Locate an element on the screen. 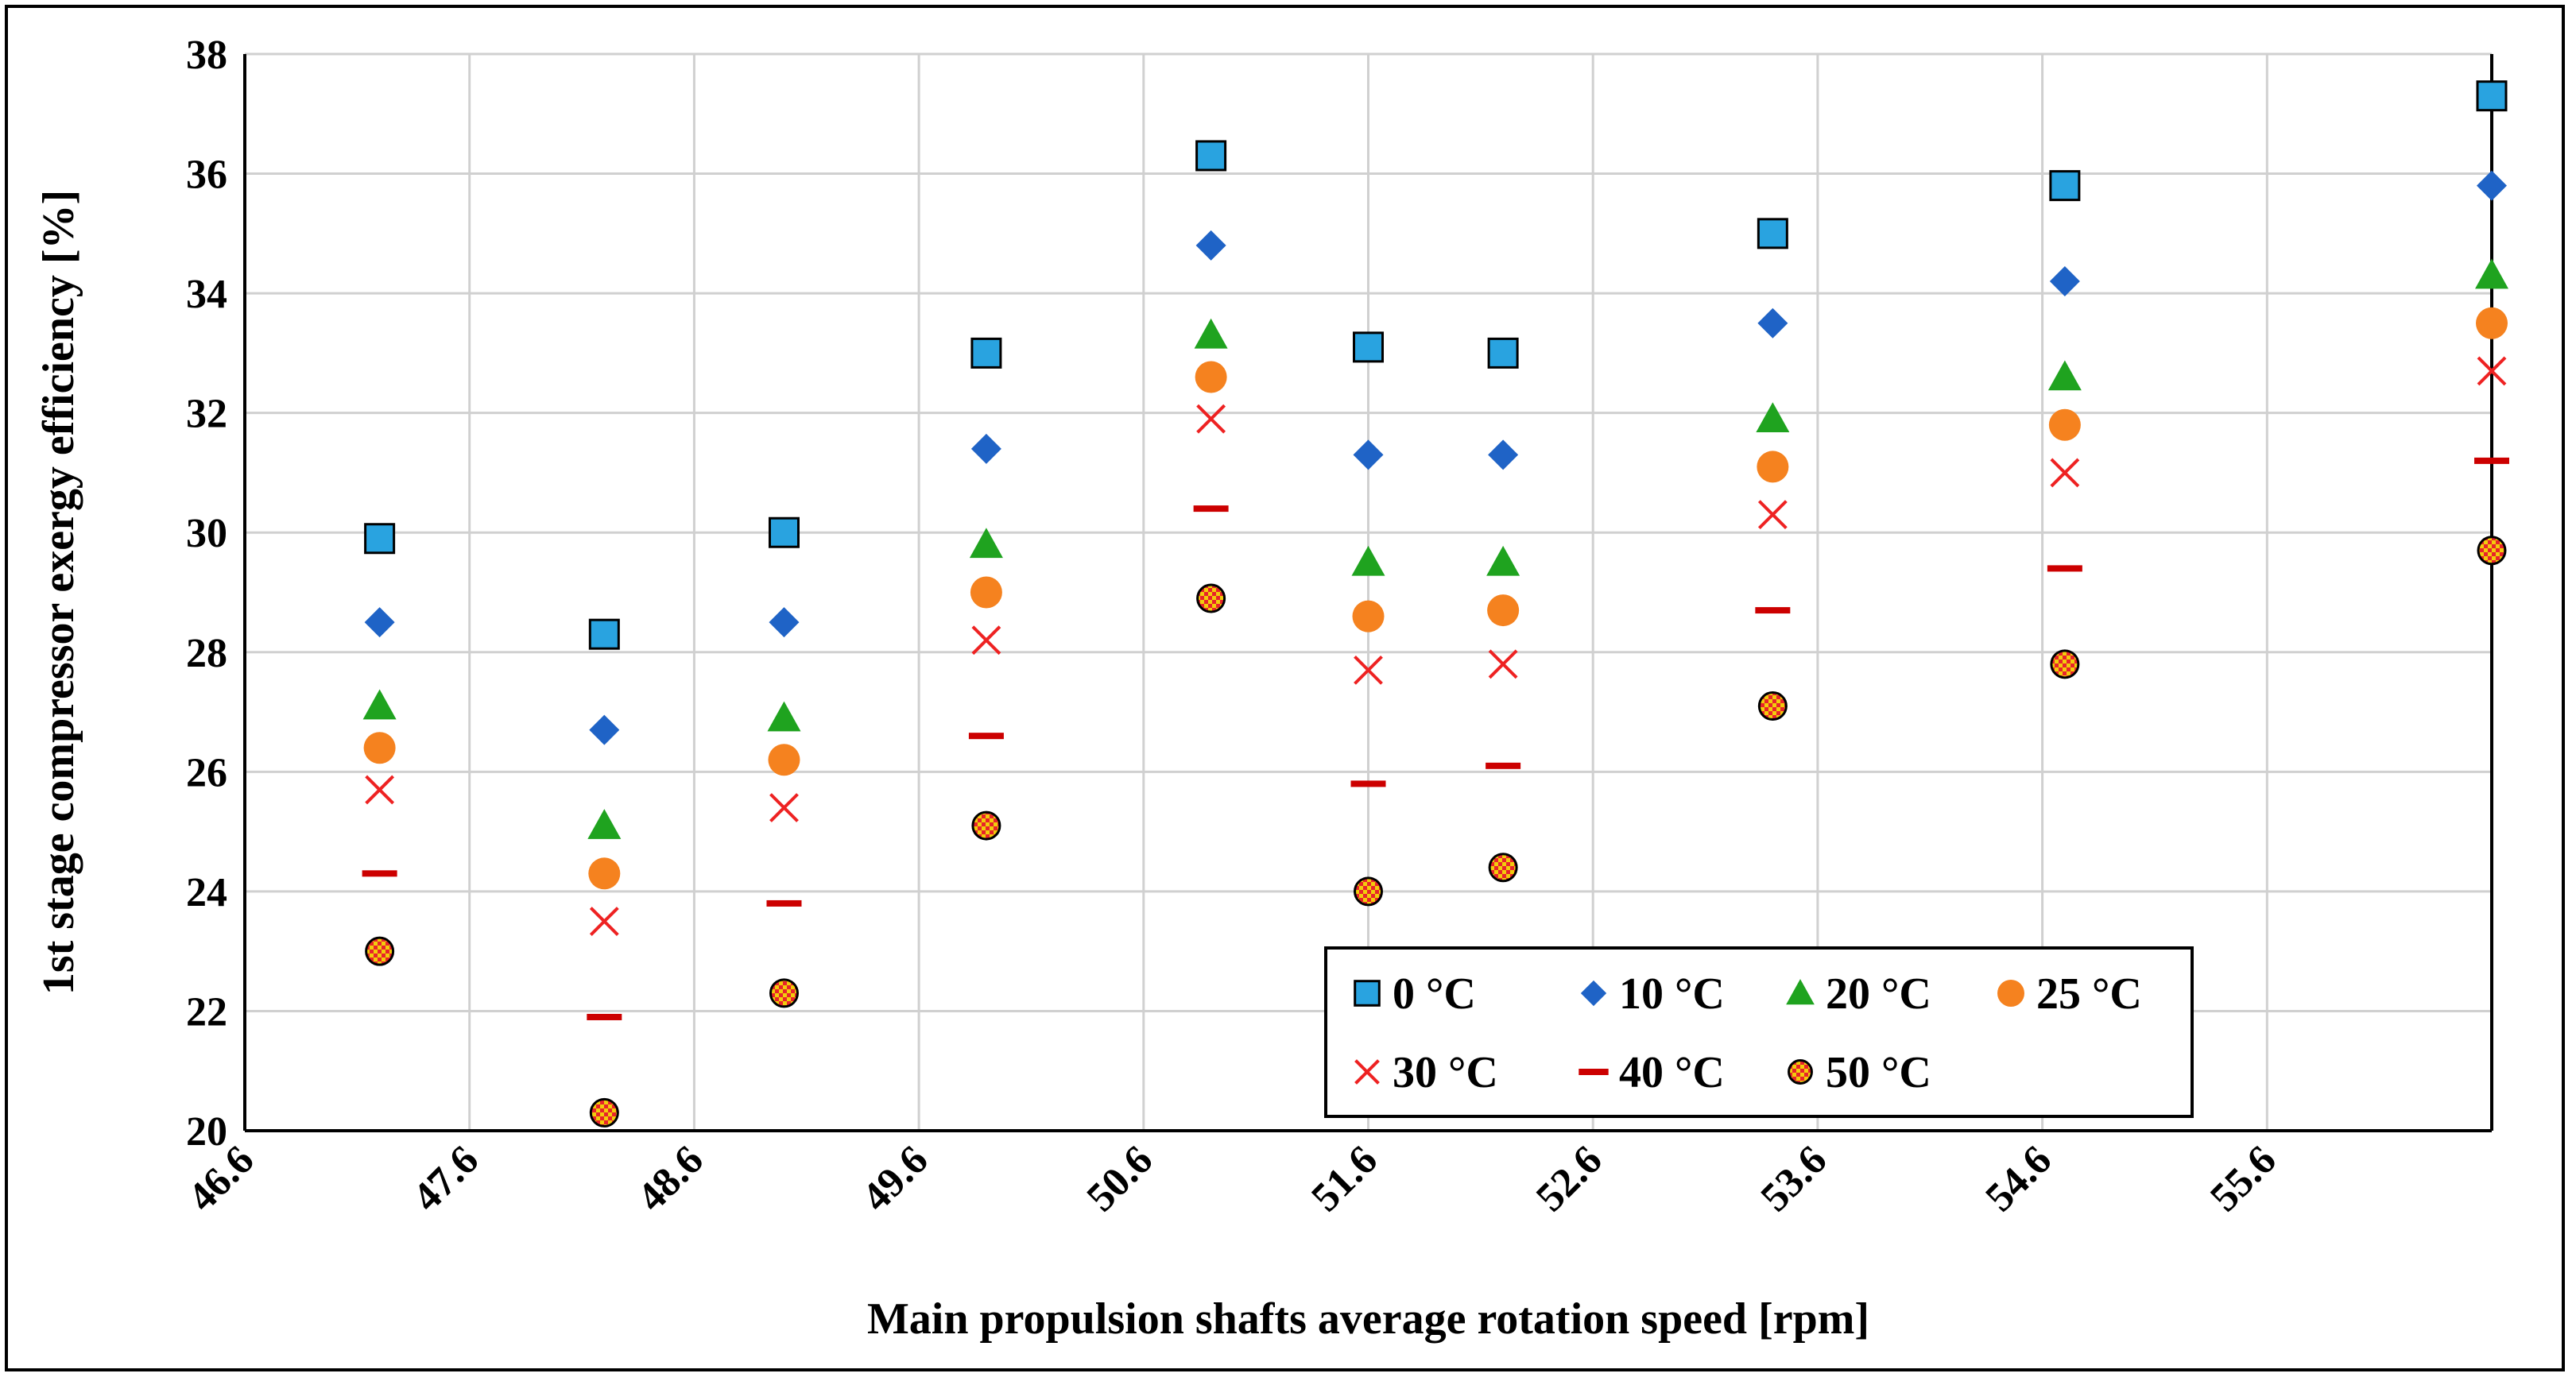 The image size is (2576, 1381). legend-item: 50 °C is located at coordinates (1860, 1072).